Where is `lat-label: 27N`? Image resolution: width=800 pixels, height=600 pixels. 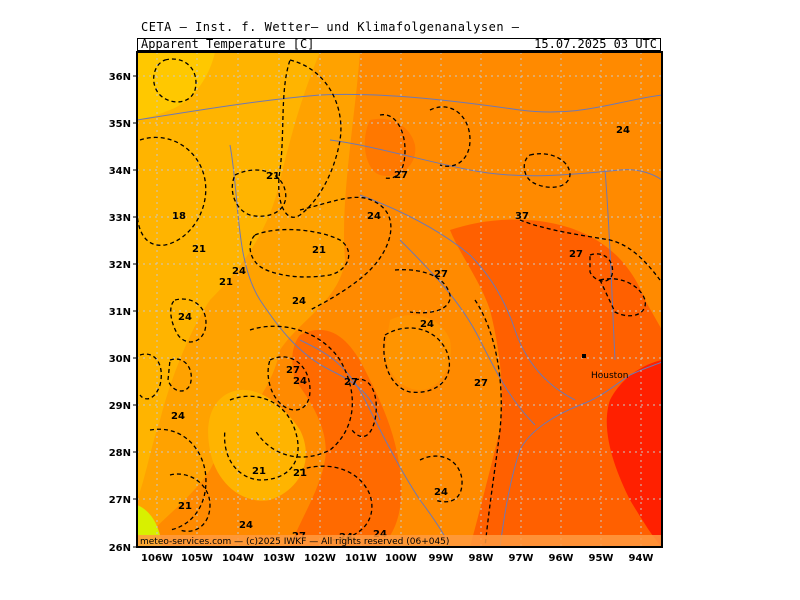
lat-label: 27N is located at coordinates (120, 500).